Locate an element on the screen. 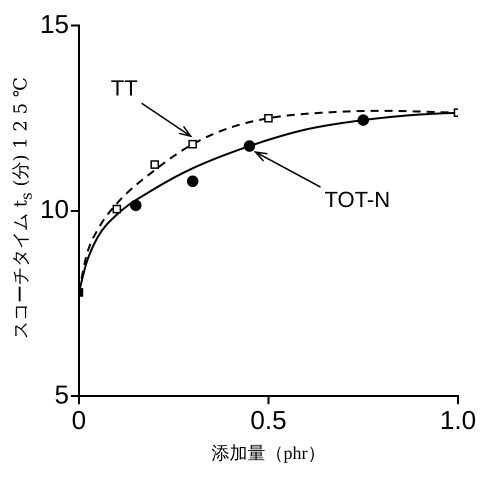 The width and height of the screenshot is (488, 481). x-axis-title: 添加量（phr） is located at coordinates (268, 452).